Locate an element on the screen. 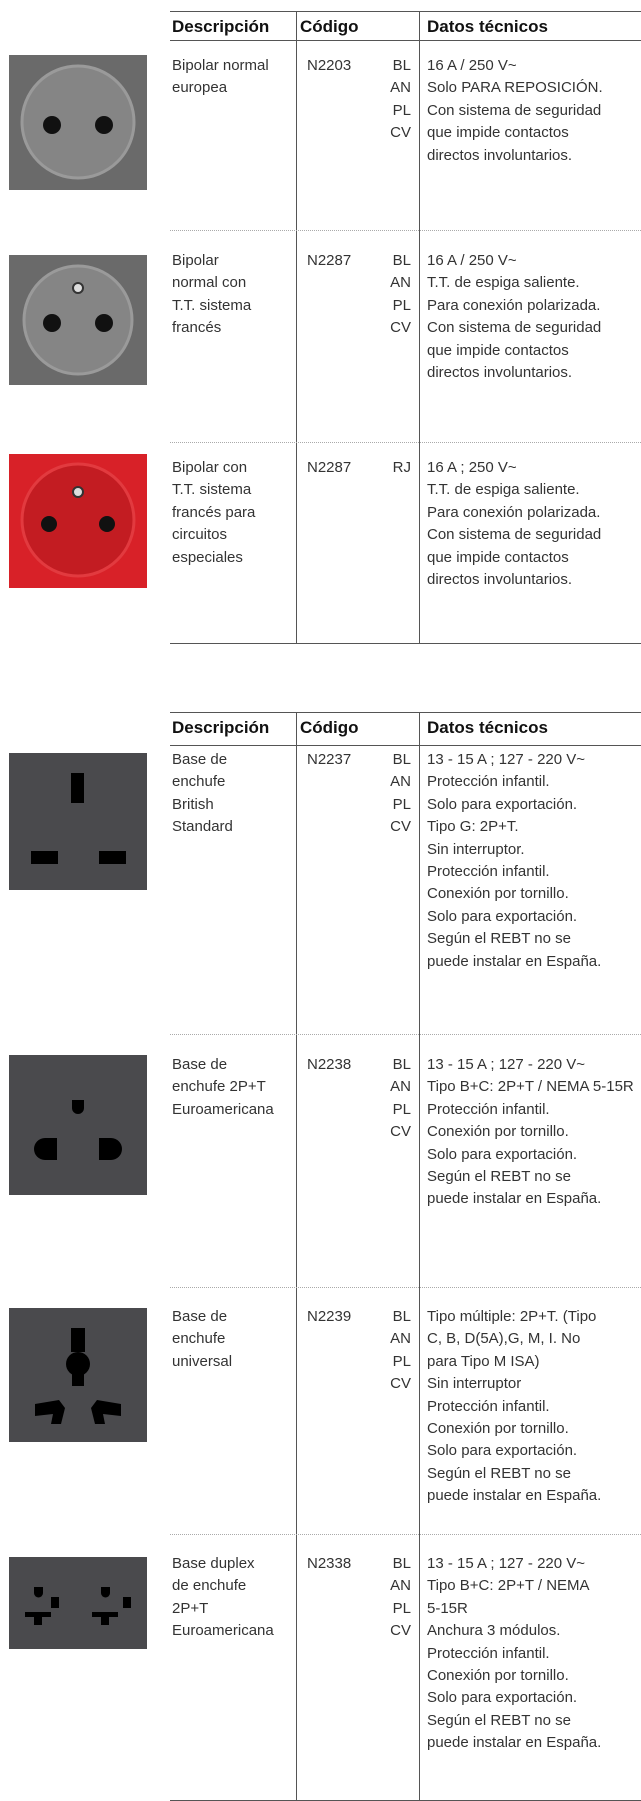  description: British is located at coordinates (193, 804).